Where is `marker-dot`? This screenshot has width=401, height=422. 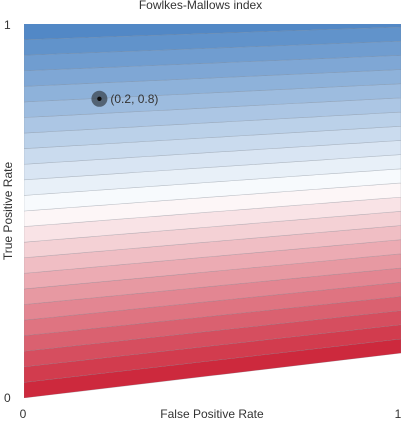
marker-dot is located at coordinates (99, 99).